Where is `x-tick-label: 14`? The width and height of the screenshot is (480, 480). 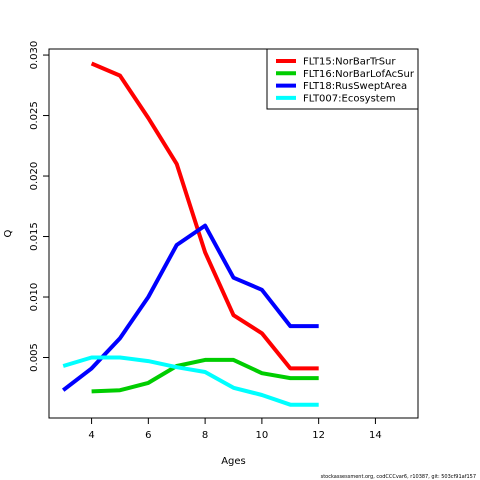 x-tick-label: 14 is located at coordinates (375, 435).